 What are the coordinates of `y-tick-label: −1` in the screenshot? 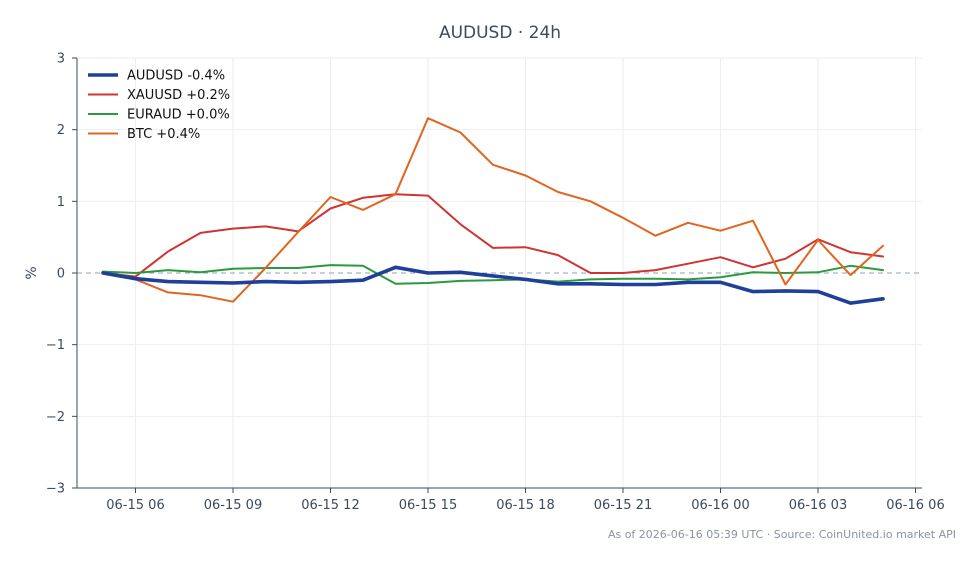 It's located at (55, 345).